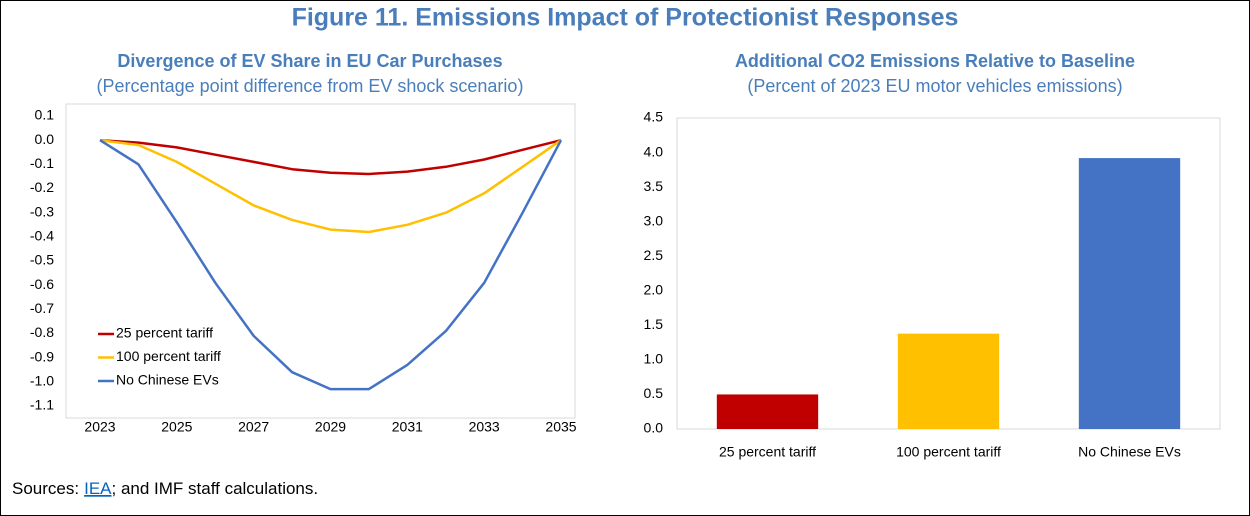 Image resolution: width=1250 pixels, height=516 pixels. I want to click on y-tick-label: -0.1, so click(42, 163).